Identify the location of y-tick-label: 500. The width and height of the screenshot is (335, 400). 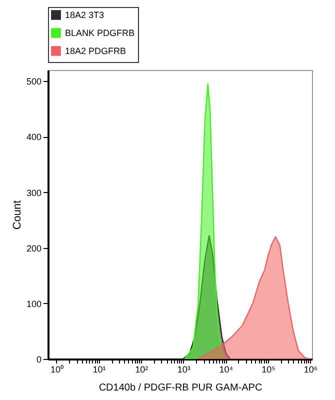
(34, 81).